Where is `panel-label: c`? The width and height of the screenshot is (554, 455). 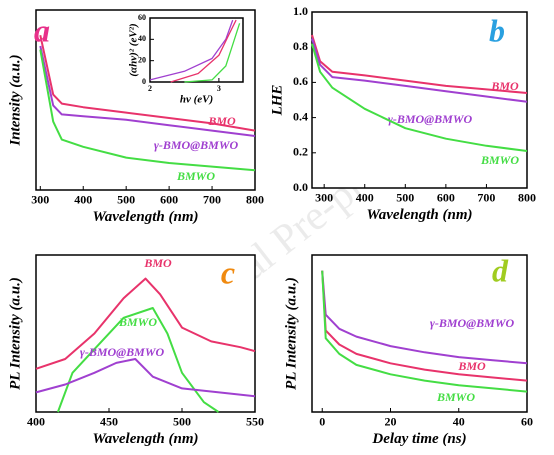
panel-label: c is located at coordinates (228, 272).